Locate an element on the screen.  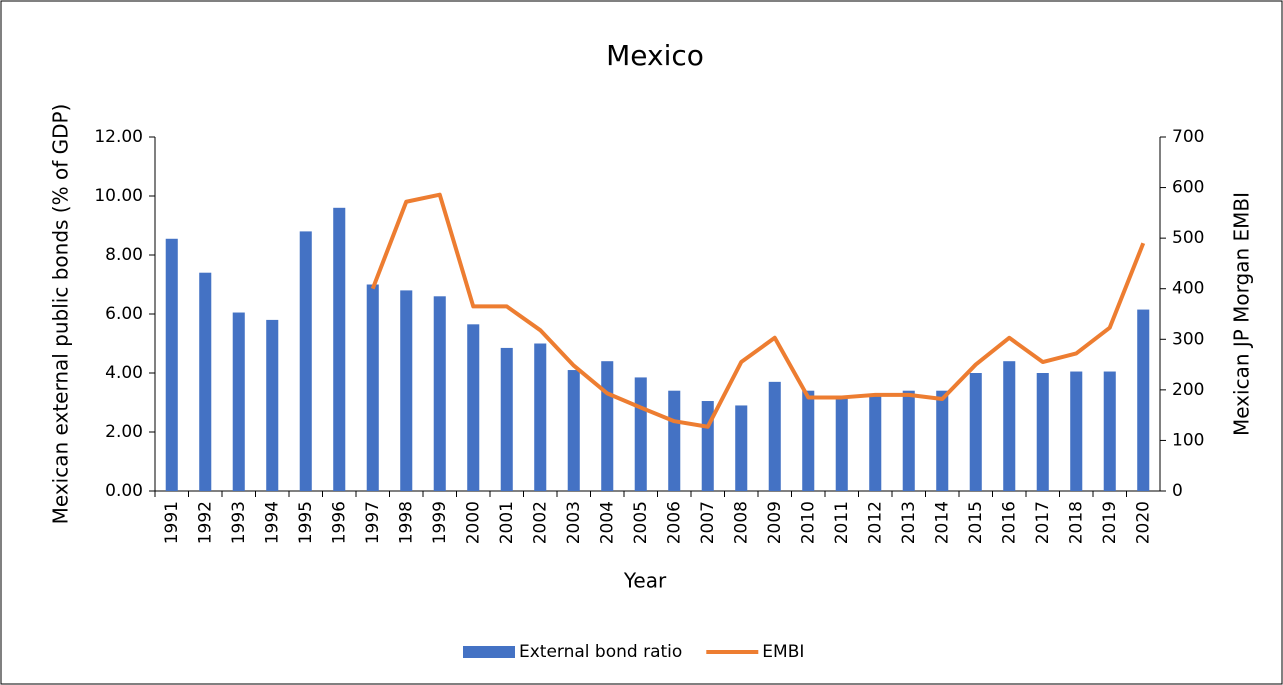
x-tick-label: 2014 is located at coordinates (942, 522).